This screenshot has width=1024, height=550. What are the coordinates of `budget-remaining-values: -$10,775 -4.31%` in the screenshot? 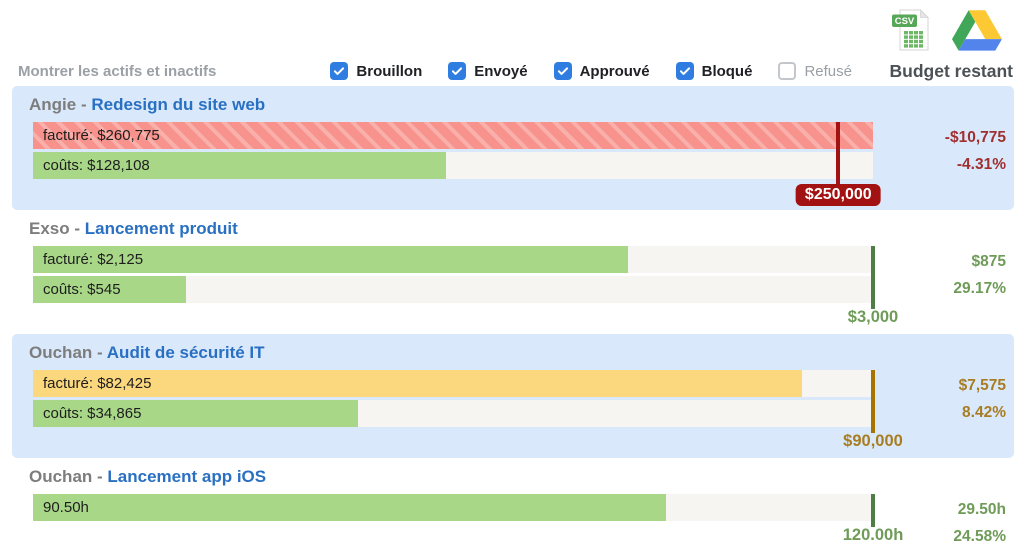 It's located at (975, 151).